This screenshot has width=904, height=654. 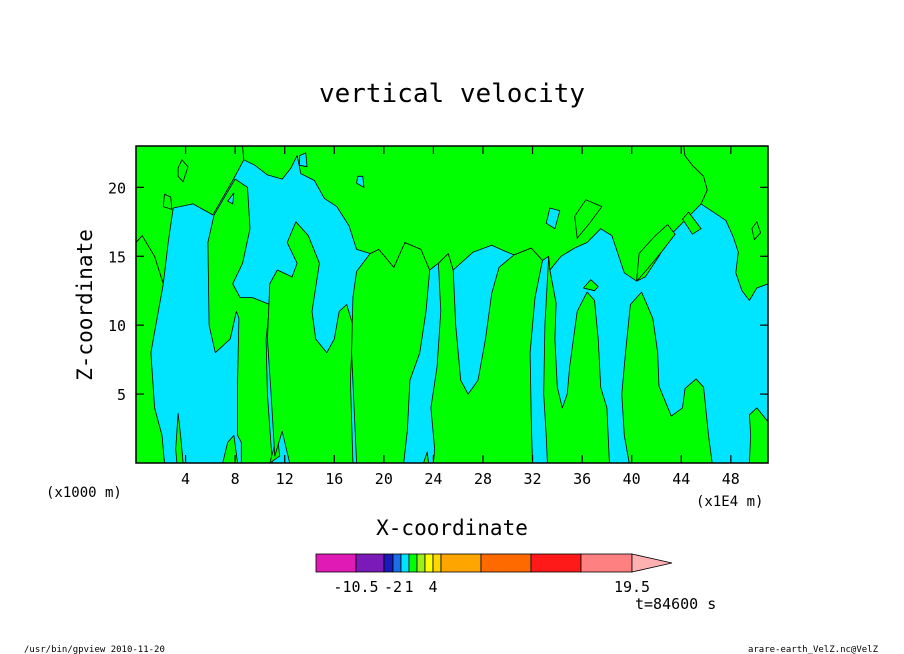 I want to click on x-tick-label: 48, so click(x=731, y=479).